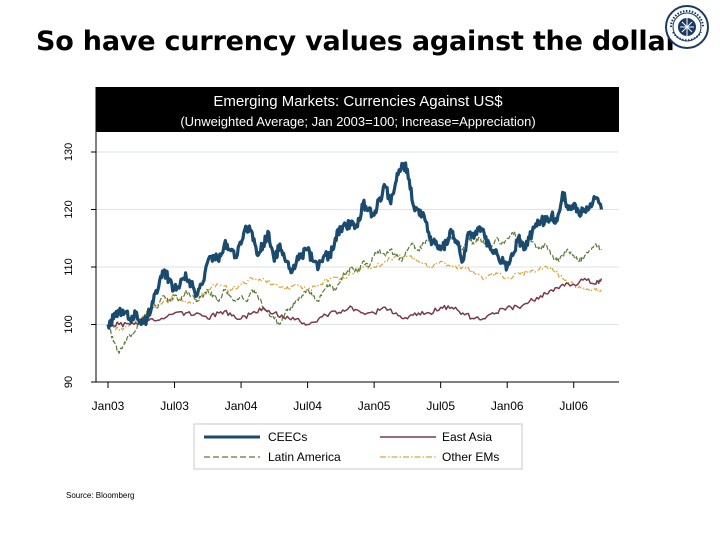 Image resolution: width=720 pixels, height=540 pixels. I want to click on legend: CEECs East Asia Latin America Other EMs, so click(358, 446).